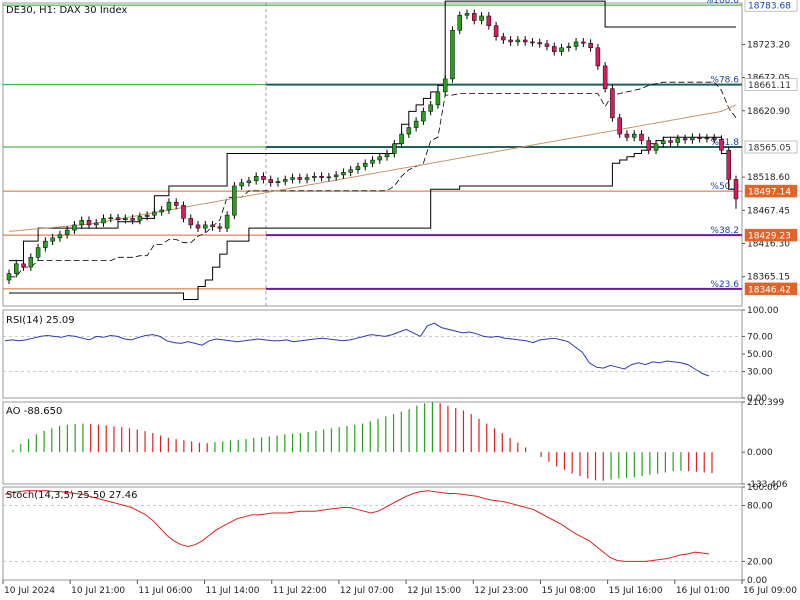 The height and width of the screenshot is (600, 800). What do you see at coordinates (568, 591) in the screenshot?
I see `time-tick-label: 15 Jul 08:00` at bounding box center [568, 591].